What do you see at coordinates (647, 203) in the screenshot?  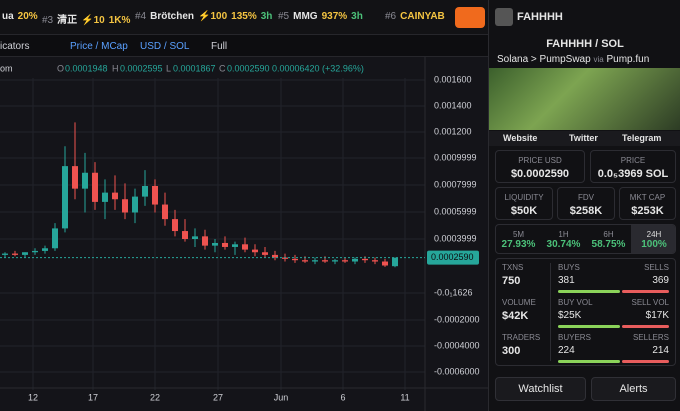 I see `stat-box: MKT CAP $253K` at bounding box center [647, 203].